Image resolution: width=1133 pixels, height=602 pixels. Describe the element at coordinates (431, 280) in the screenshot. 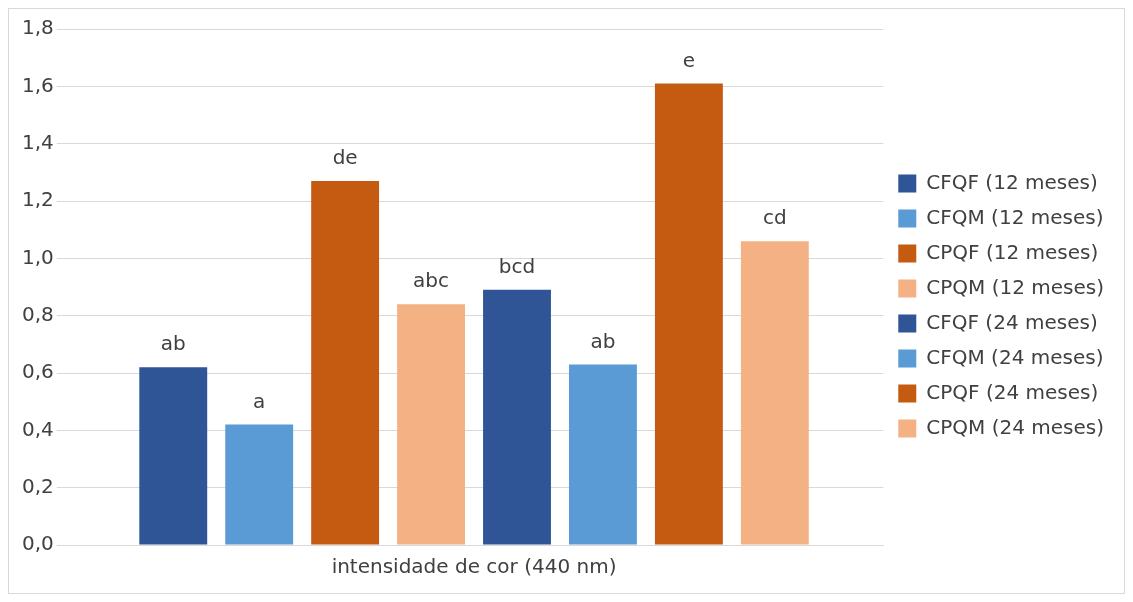

I see `data-label: abc` at that location.